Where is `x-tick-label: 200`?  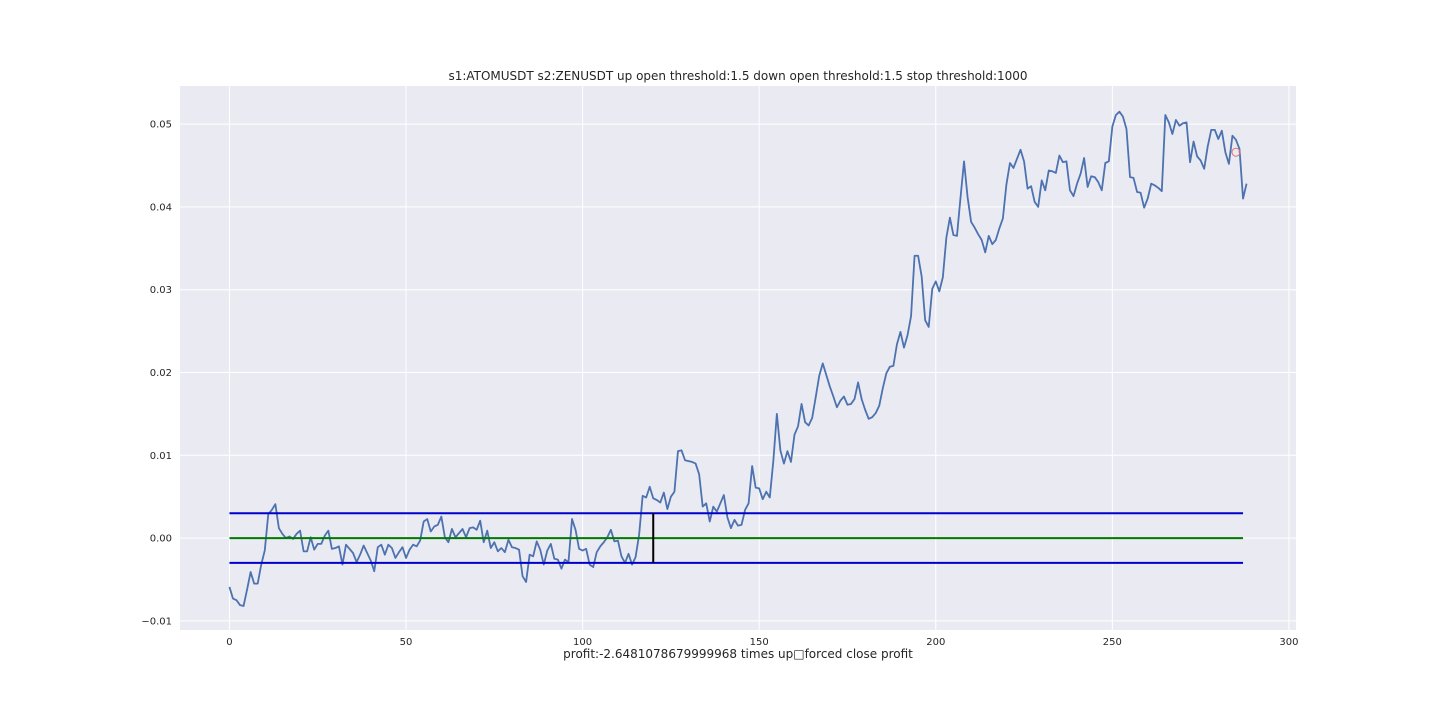
x-tick-label: 200 is located at coordinates (935, 642).